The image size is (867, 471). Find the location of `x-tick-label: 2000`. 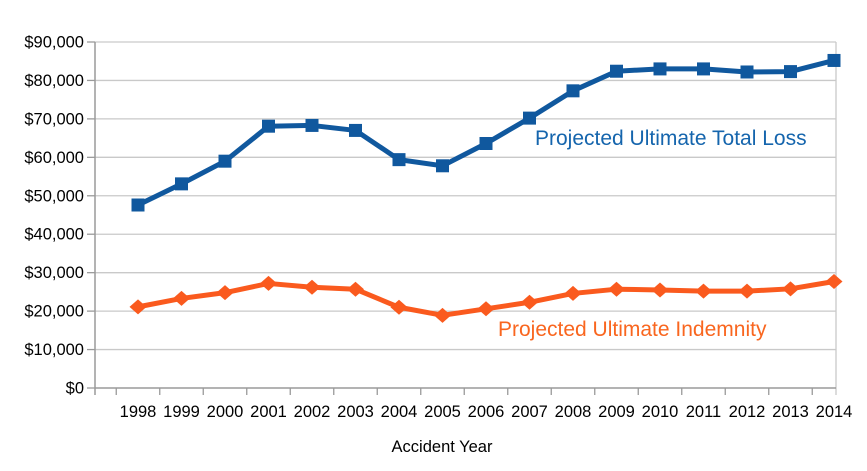

x-tick-label: 2000 is located at coordinates (225, 412).